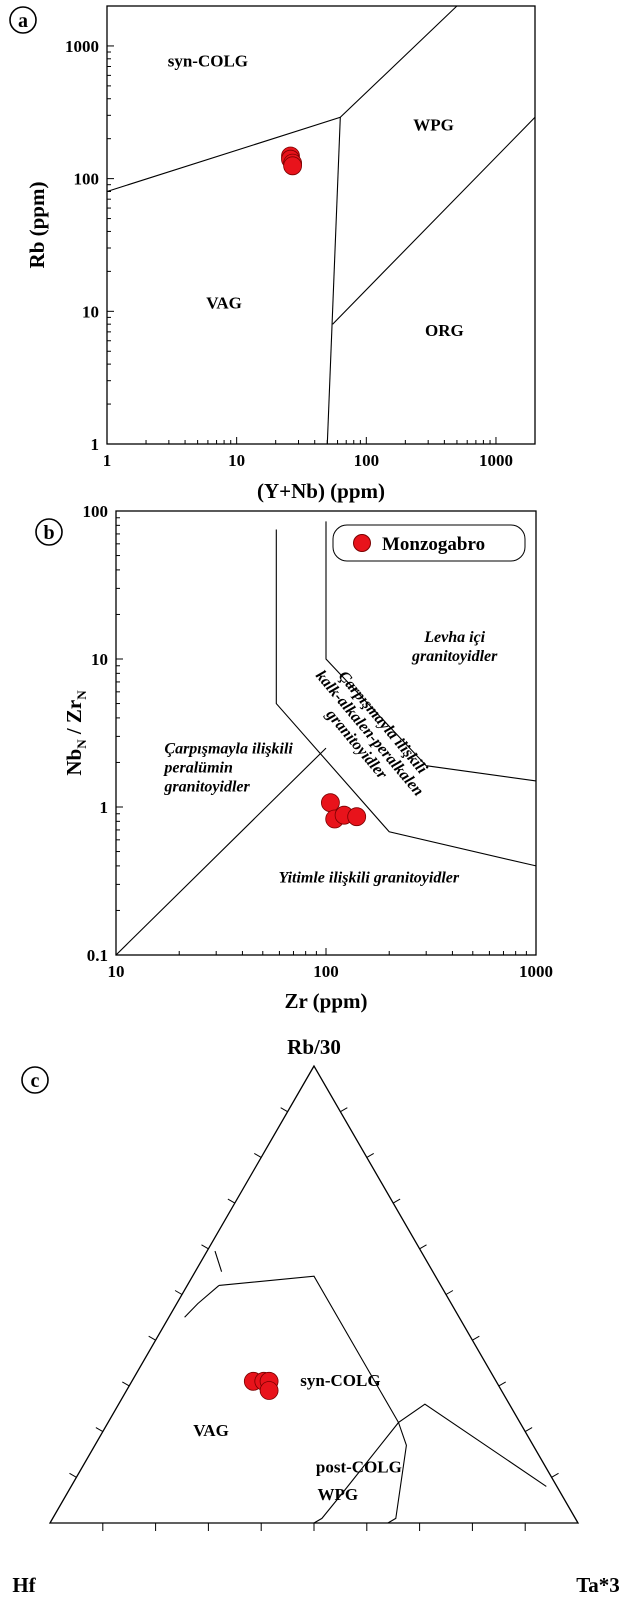  Describe the element at coordinates (325, 1001) in the screenshot. I see `panel-b-xlabel: Zr (ppm)` at that location.